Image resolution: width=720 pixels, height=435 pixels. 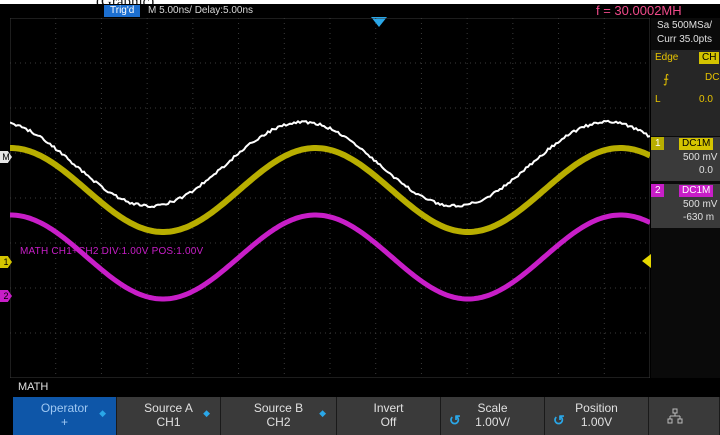 I want to click on ch1-marker-label: 1, so click(x=5, y=262).